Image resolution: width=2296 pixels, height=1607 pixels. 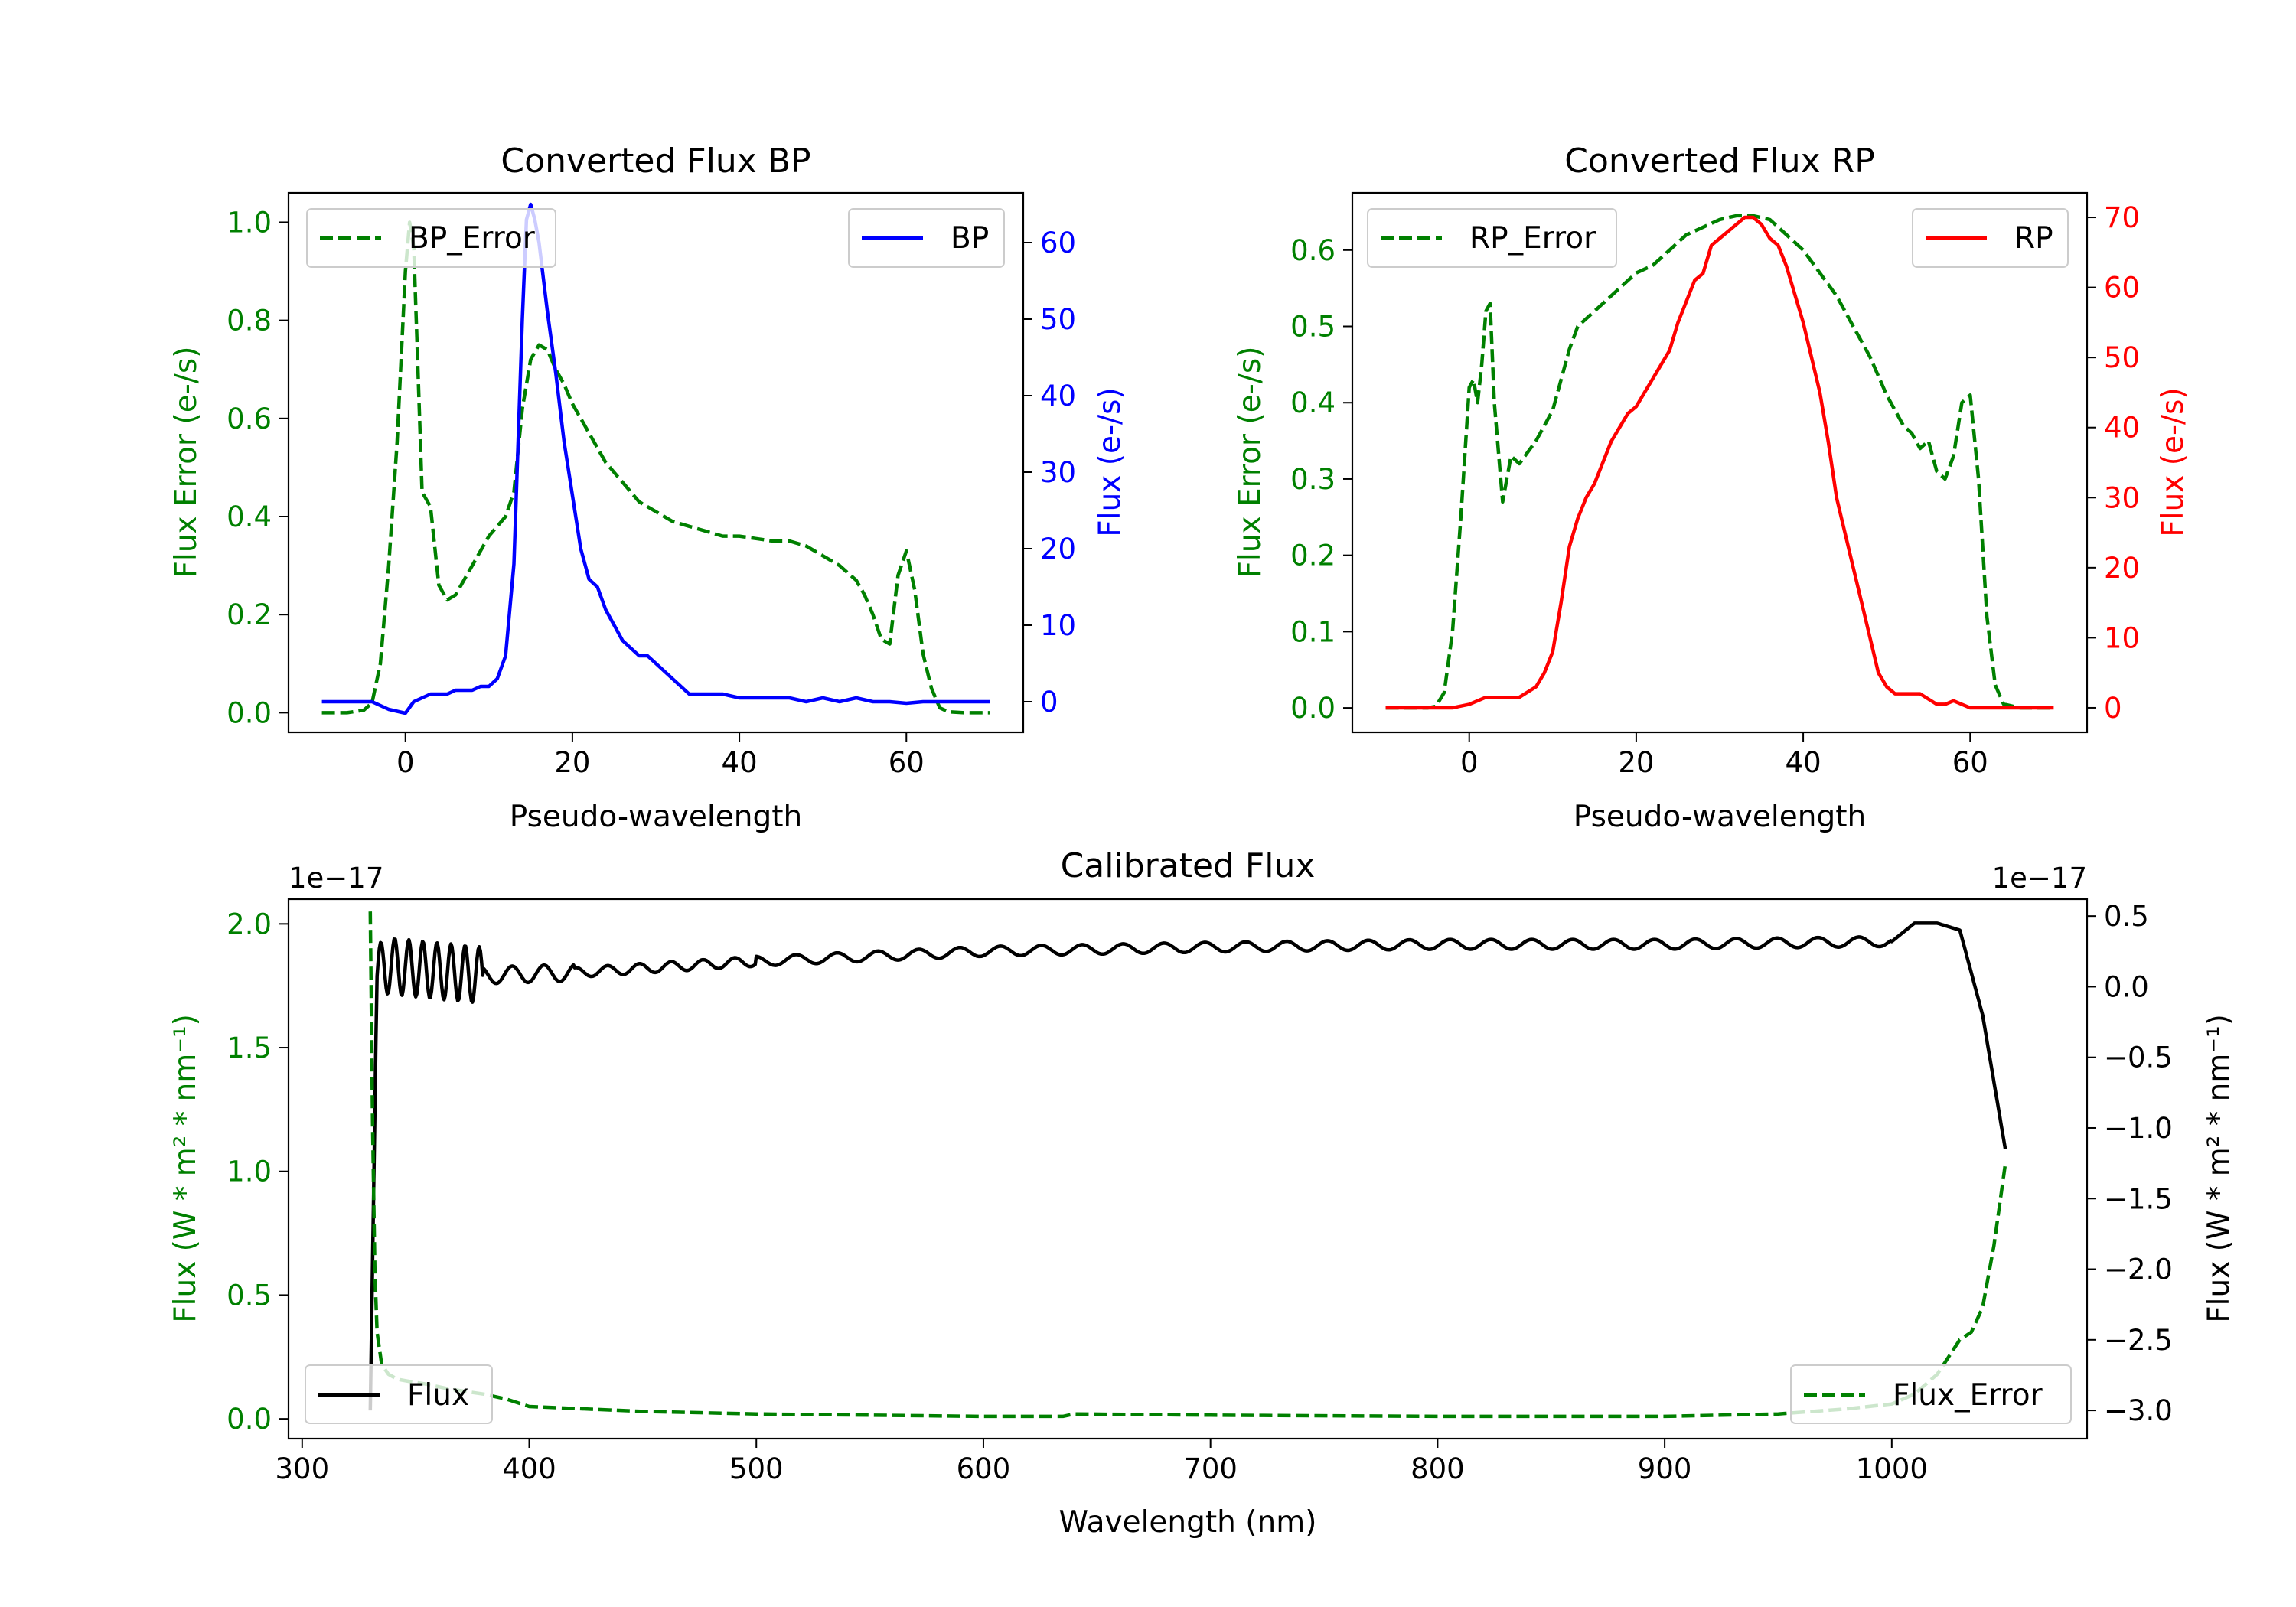 What do you see at coordinates (1250, 463) in the screenshot?
I see `rp-left-label: Flux Error (e-/s)` at bounding box center [1250, 463].